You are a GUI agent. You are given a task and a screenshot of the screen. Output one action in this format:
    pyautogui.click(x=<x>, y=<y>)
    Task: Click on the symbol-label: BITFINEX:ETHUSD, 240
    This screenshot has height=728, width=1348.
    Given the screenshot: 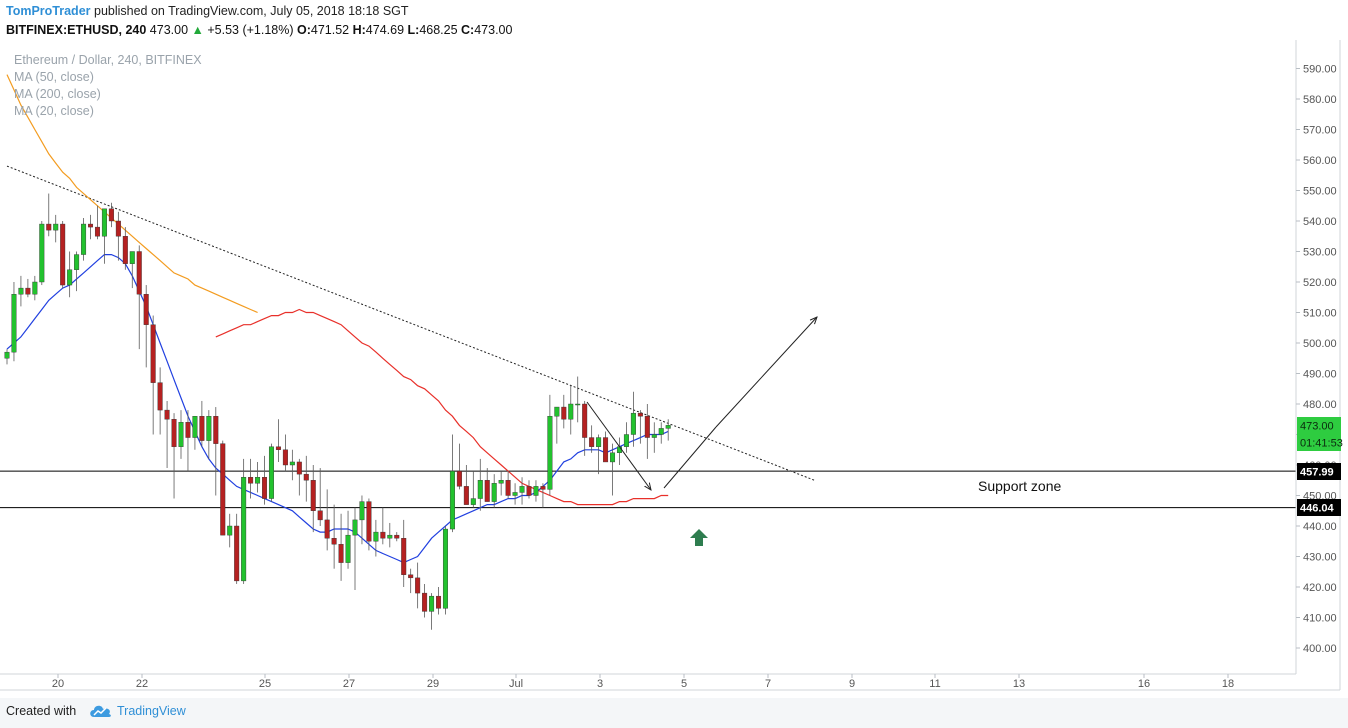 What is the action you would take?
    pyautogui.click(x=76, y=30)
    